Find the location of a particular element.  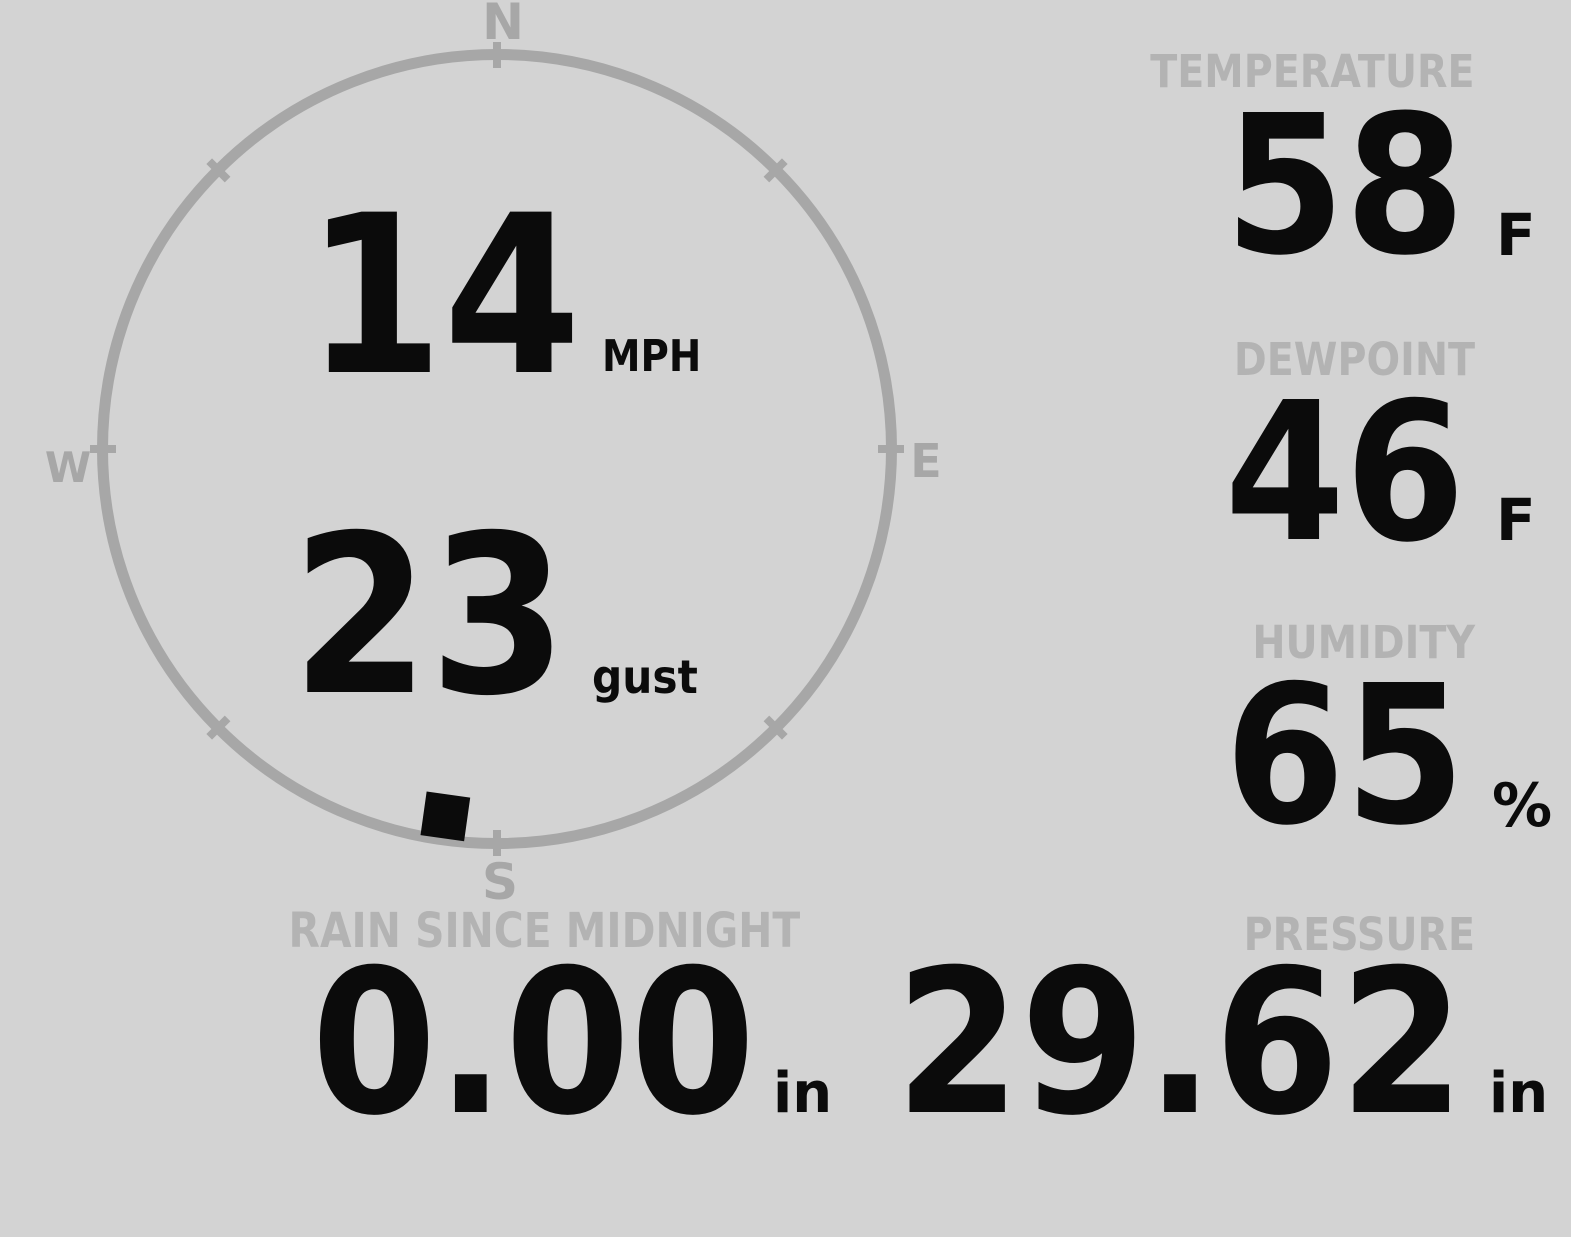

pressure-value: 29.62 is located at coordinates (1180, 1043).